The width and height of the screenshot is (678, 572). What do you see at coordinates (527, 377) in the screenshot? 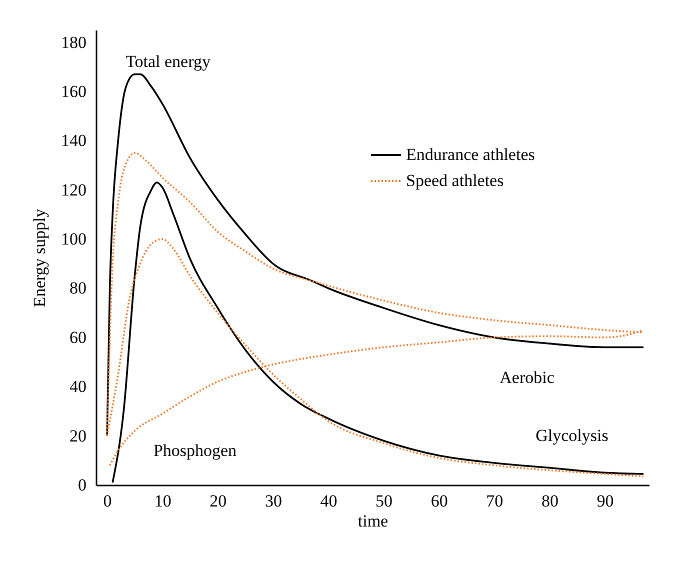
I see `annotation: Aerobic` at bounding box center [527, 377].